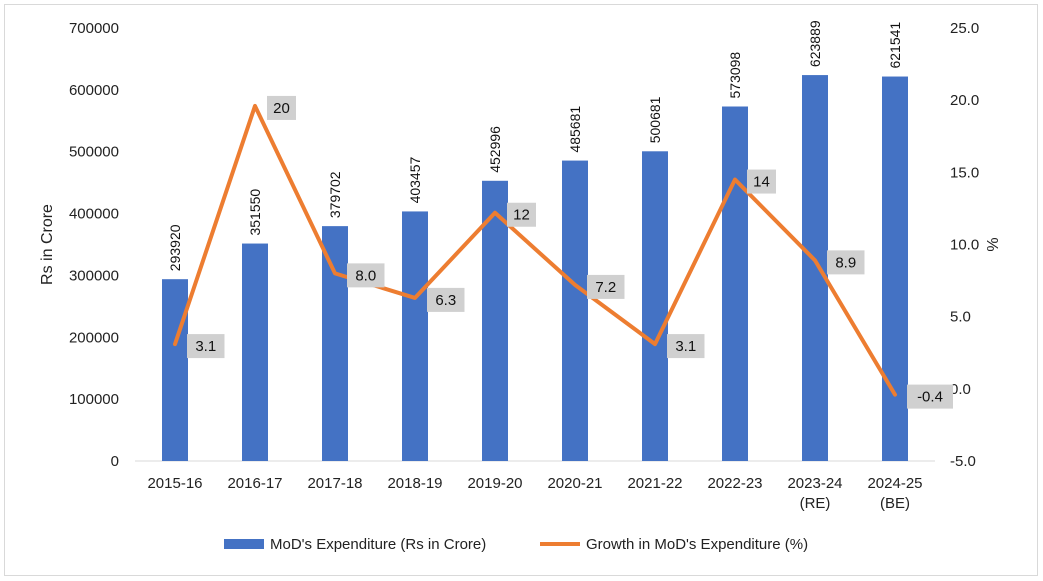  What do you see at coordinates (414, 483) in the screenshot?
I see `x-tick-label: 2018-19` at bounding box center [414, 483].